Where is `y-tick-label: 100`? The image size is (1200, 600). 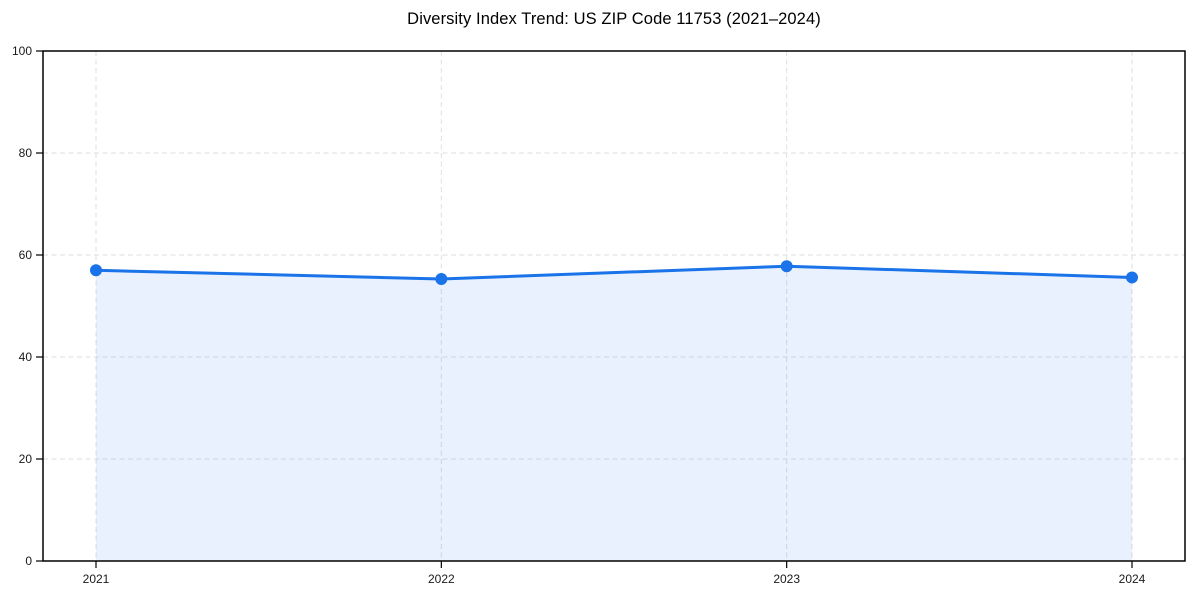
y-tick-label: 100 is located at coordinates (22, 51).